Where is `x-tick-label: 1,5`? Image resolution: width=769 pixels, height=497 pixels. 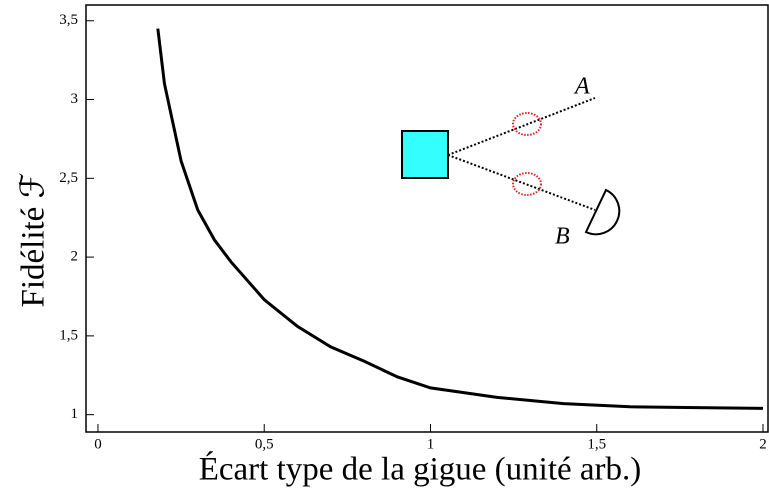
x-tick-label: 1,5 is located at coordinates (596, 444).